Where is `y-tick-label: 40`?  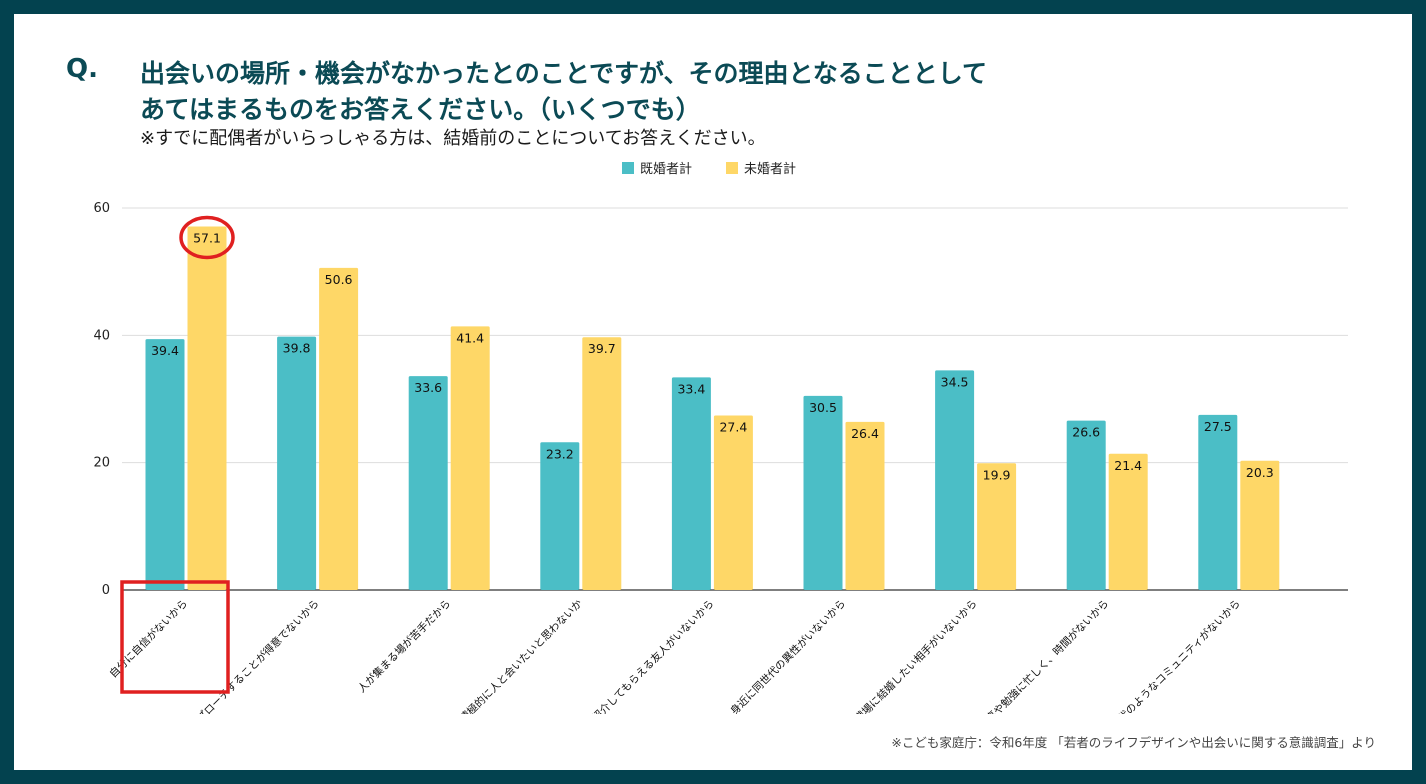
y-tick-label: 40 is located at coordinates (101, 335).